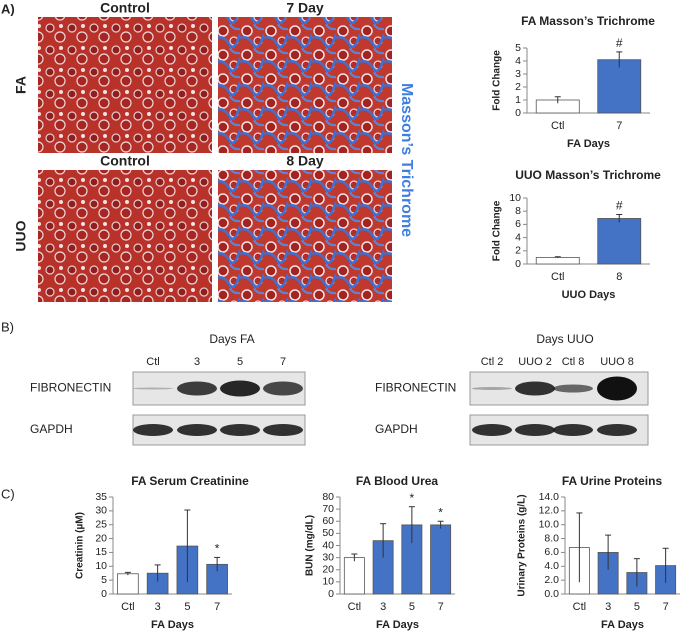 Image resolution: width=685 pixels, height=634 pixels. I want to click on panel-label: C), so click(8, 493).